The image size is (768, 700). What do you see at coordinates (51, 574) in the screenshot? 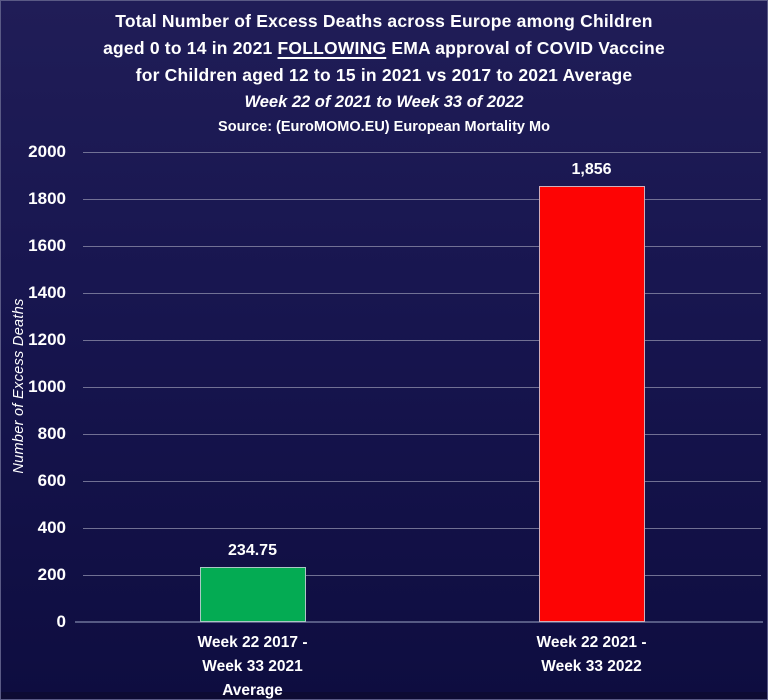
I see `y-axis-tick-label: 200` at bounding box center [51, 574].